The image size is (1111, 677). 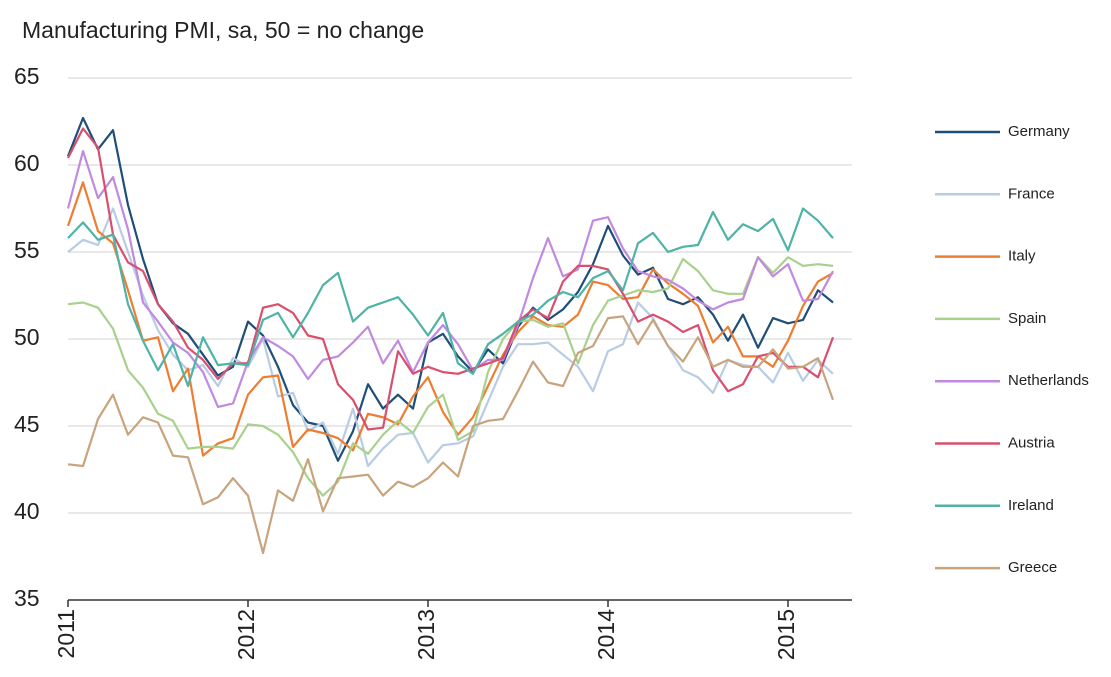 What do you see at coordinates (27, 337) in the screenshot?
I see `y-tick-label: 50` at bounding box center [27, 337].